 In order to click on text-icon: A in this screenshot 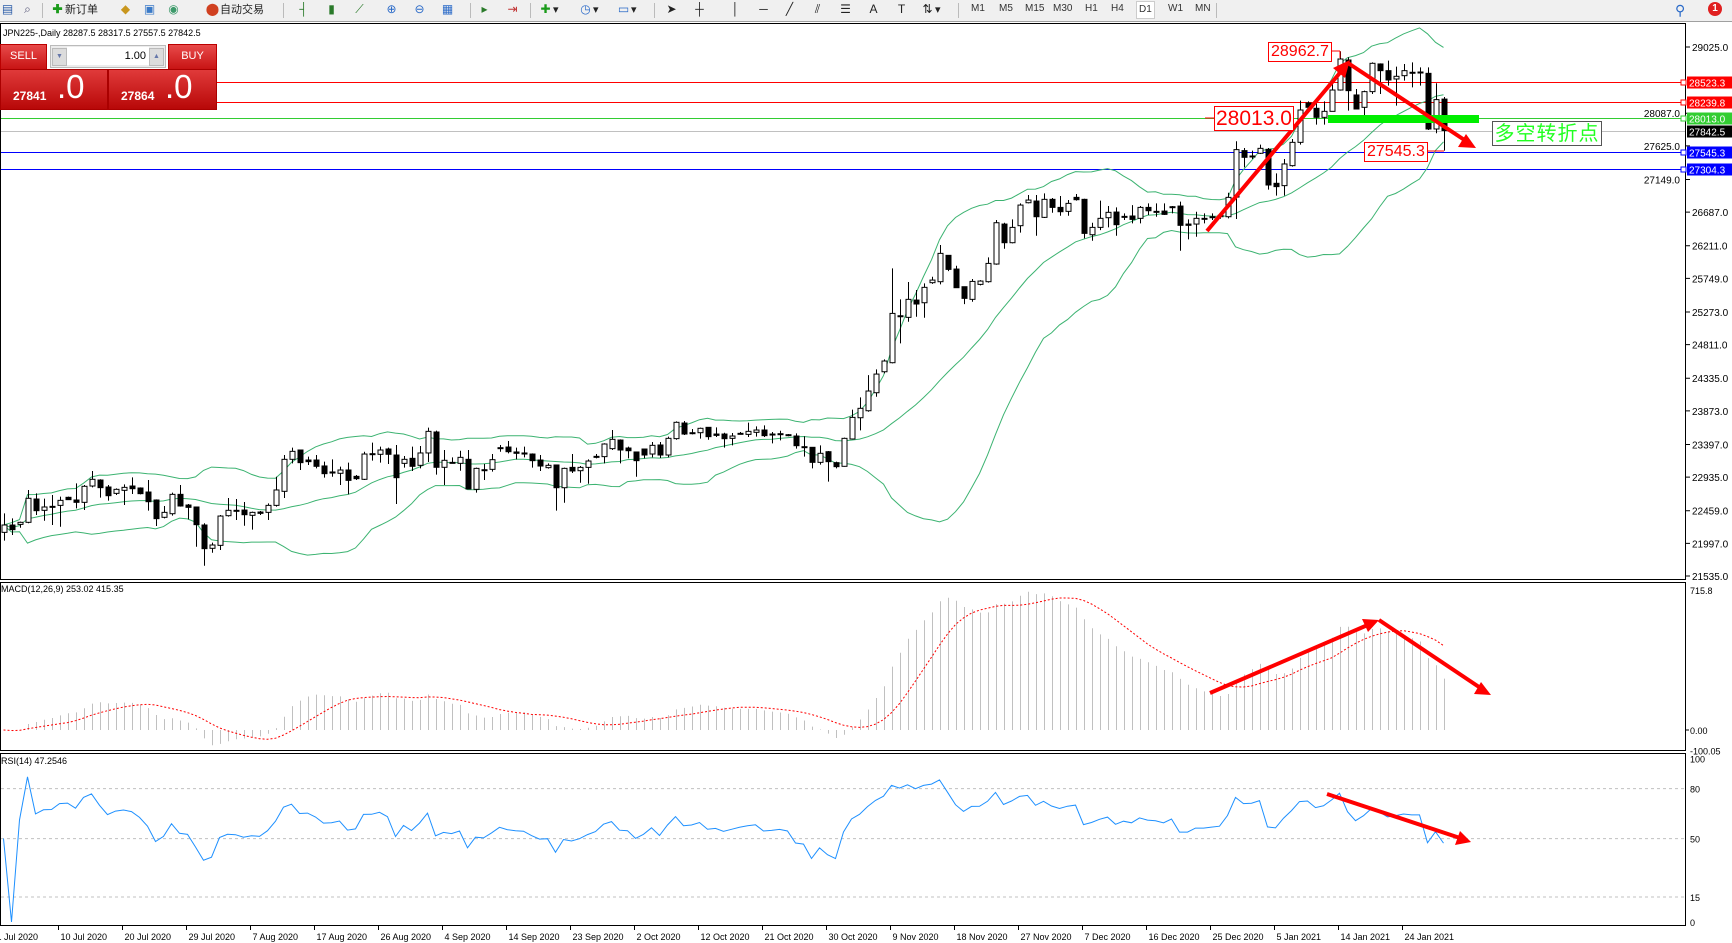, I will do `click(873, 9)`.